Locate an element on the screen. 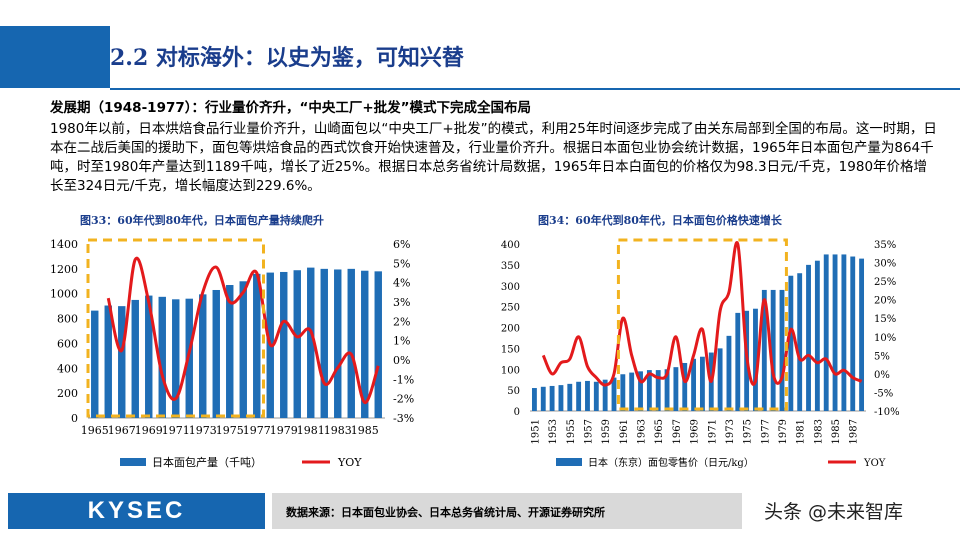 The height and width of the screenshot is (540, 960). data-source-bar: 数据来源：日本面包业协会、日本总务省统计局、开源证券研究所 is located at coordinates (507, 511).